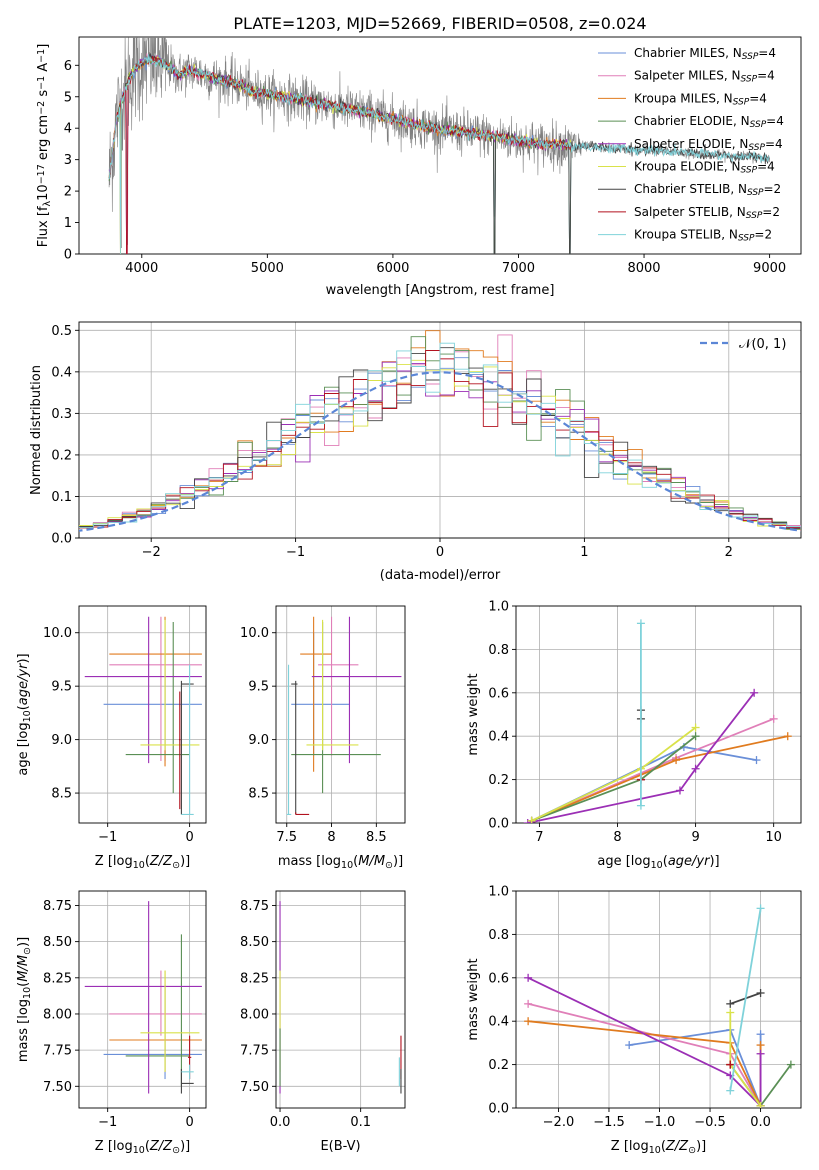 This screenshot has width=819, height=1170. What do you see at coordinates (254, 1051) in the screenshot?
I see `tick-label-y: 7.75` at bounding box center [254, 1051].